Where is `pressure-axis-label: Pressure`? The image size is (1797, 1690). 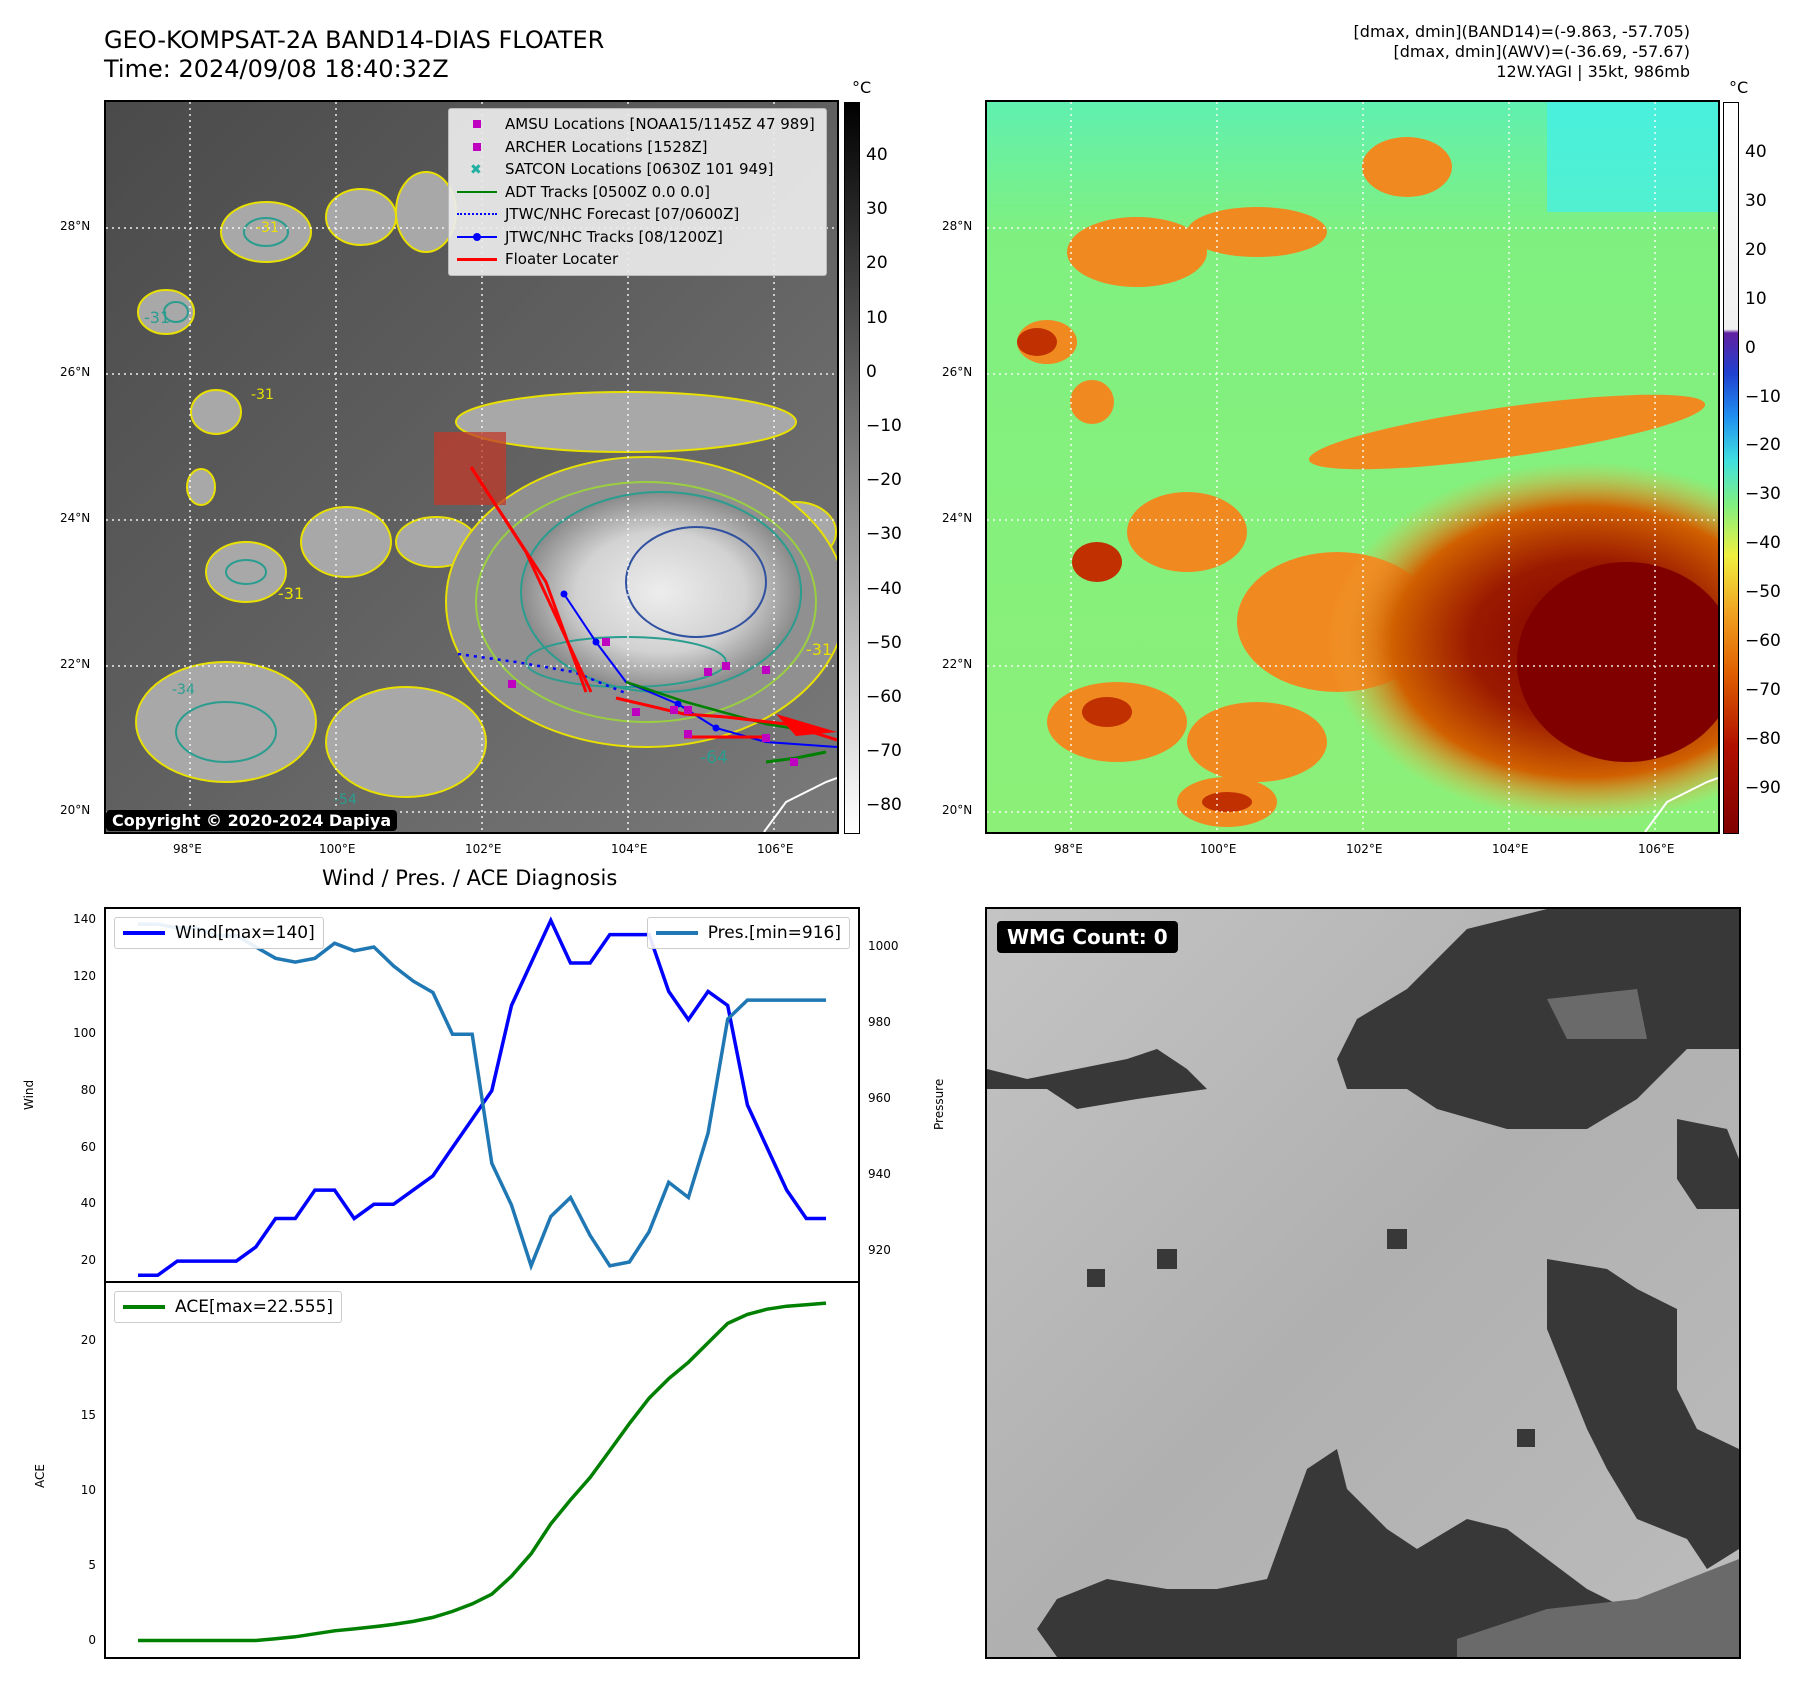 pressure-axis-label: Pressure is located at coordinates (939, 1104).